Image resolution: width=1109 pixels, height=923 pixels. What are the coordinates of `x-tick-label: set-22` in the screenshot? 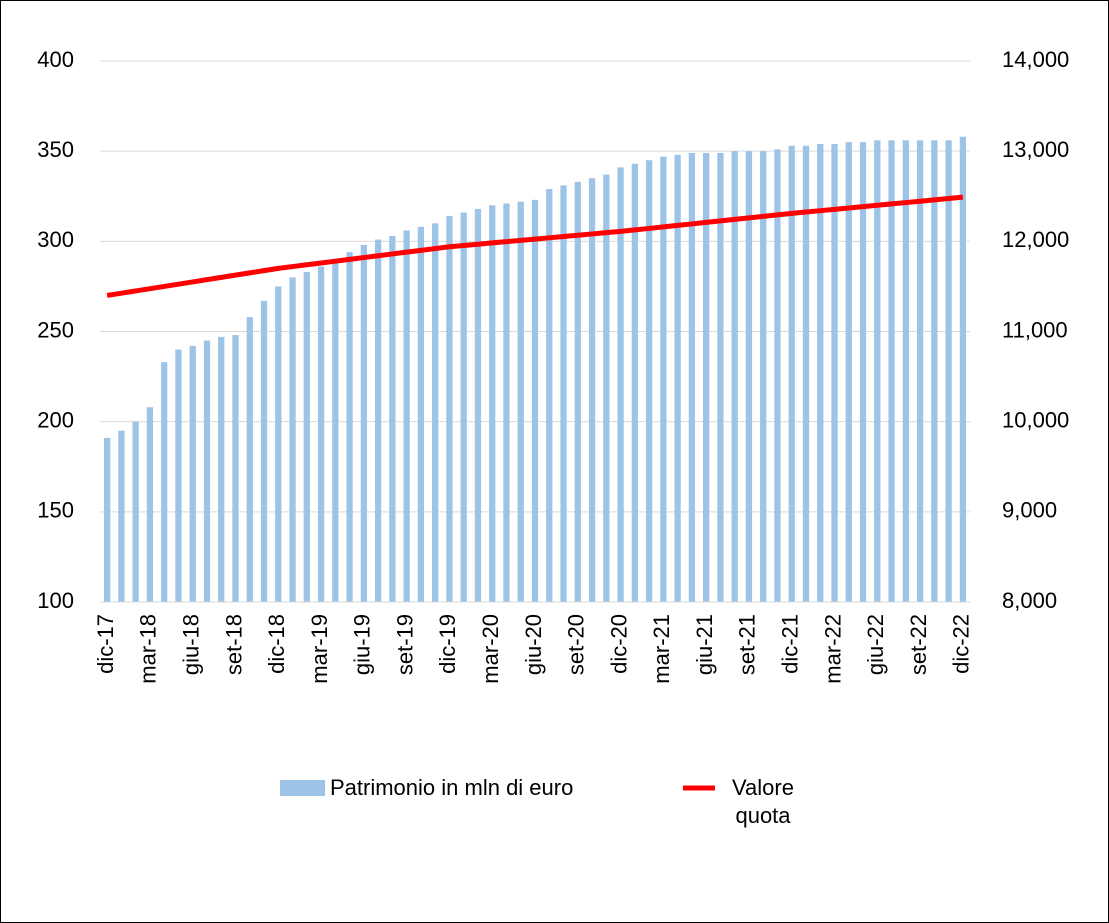 It's located at (918, 644).